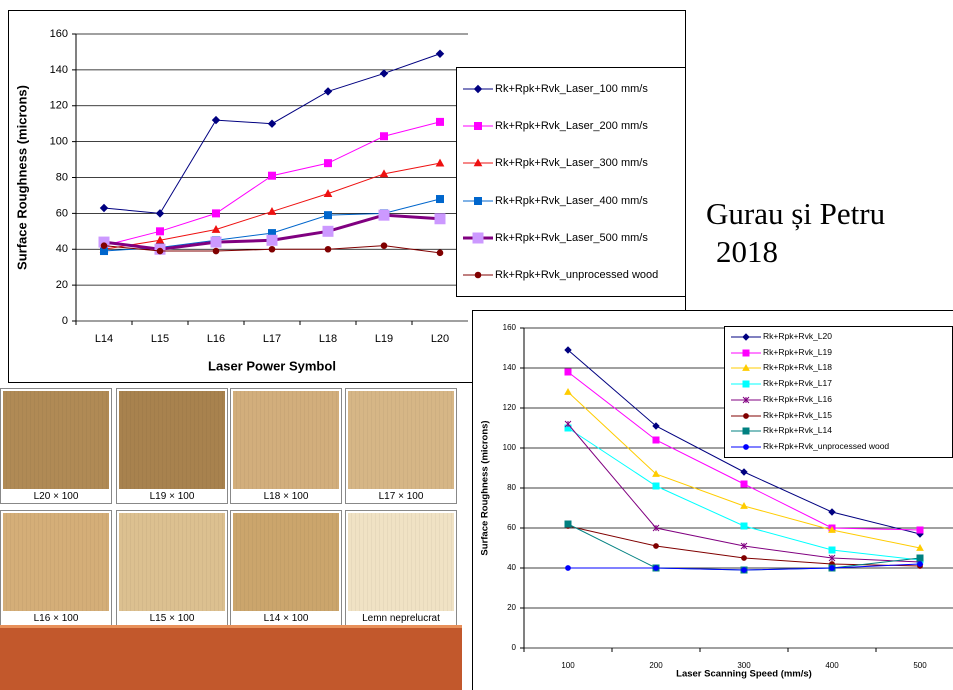 The image size is (953, 690). What do you see at coordinates (286, 618) in the screenshot?
I see `sample-label: L14 × 100` at bounding box center [286, 618].